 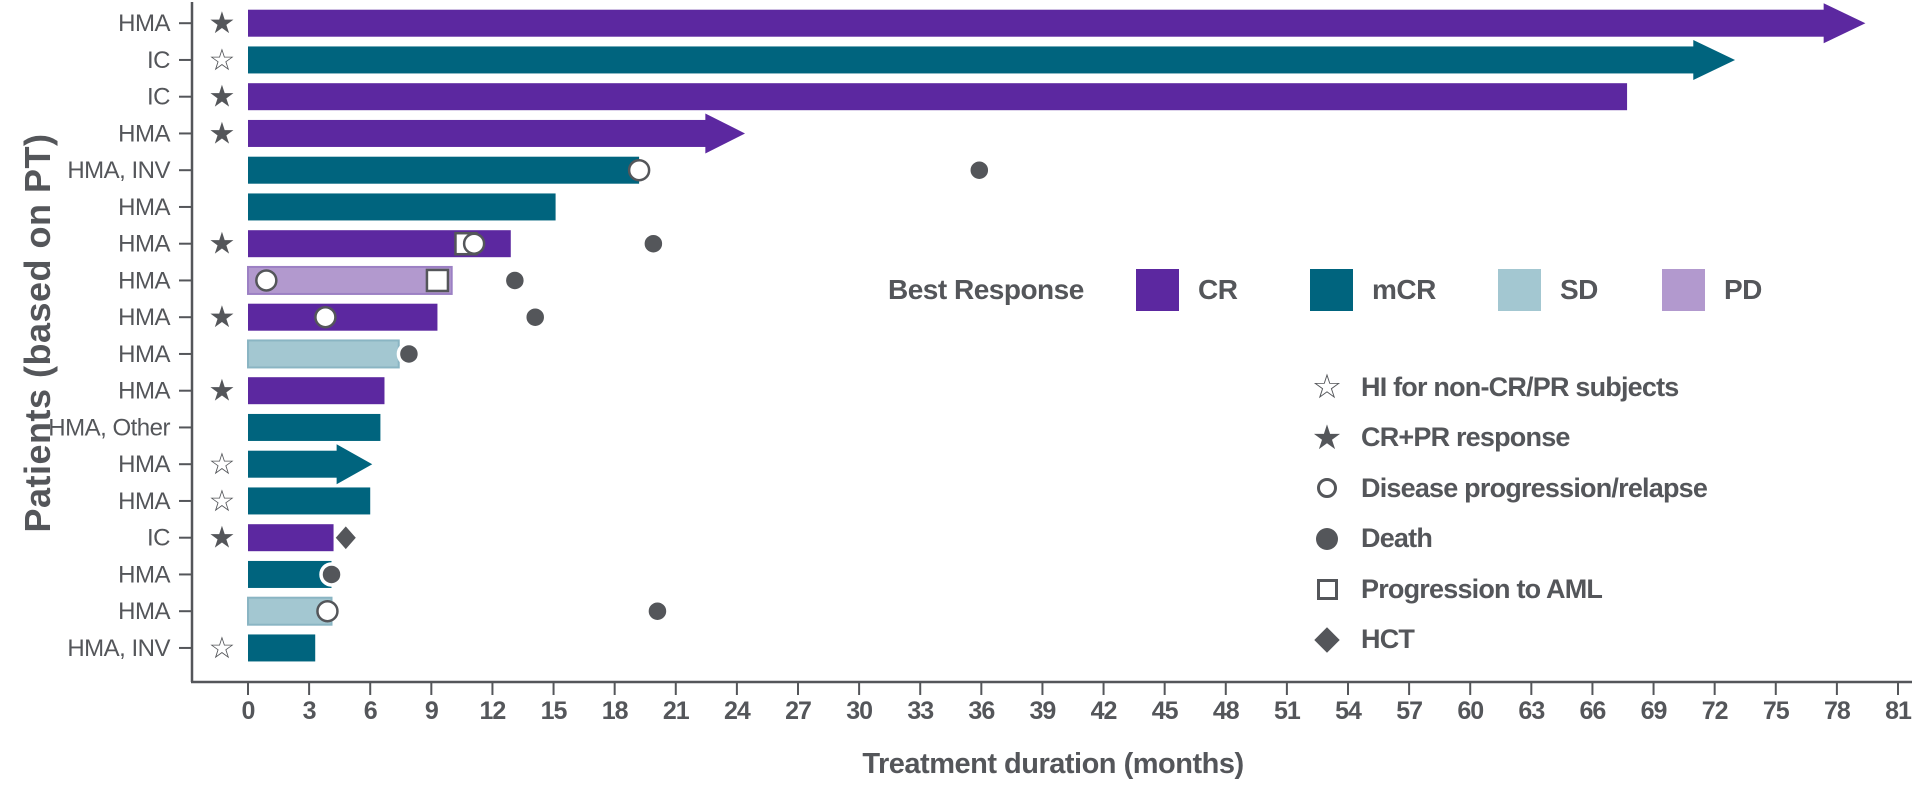 I want to click on x-tick-label: 0, so click(x=248, y=711).